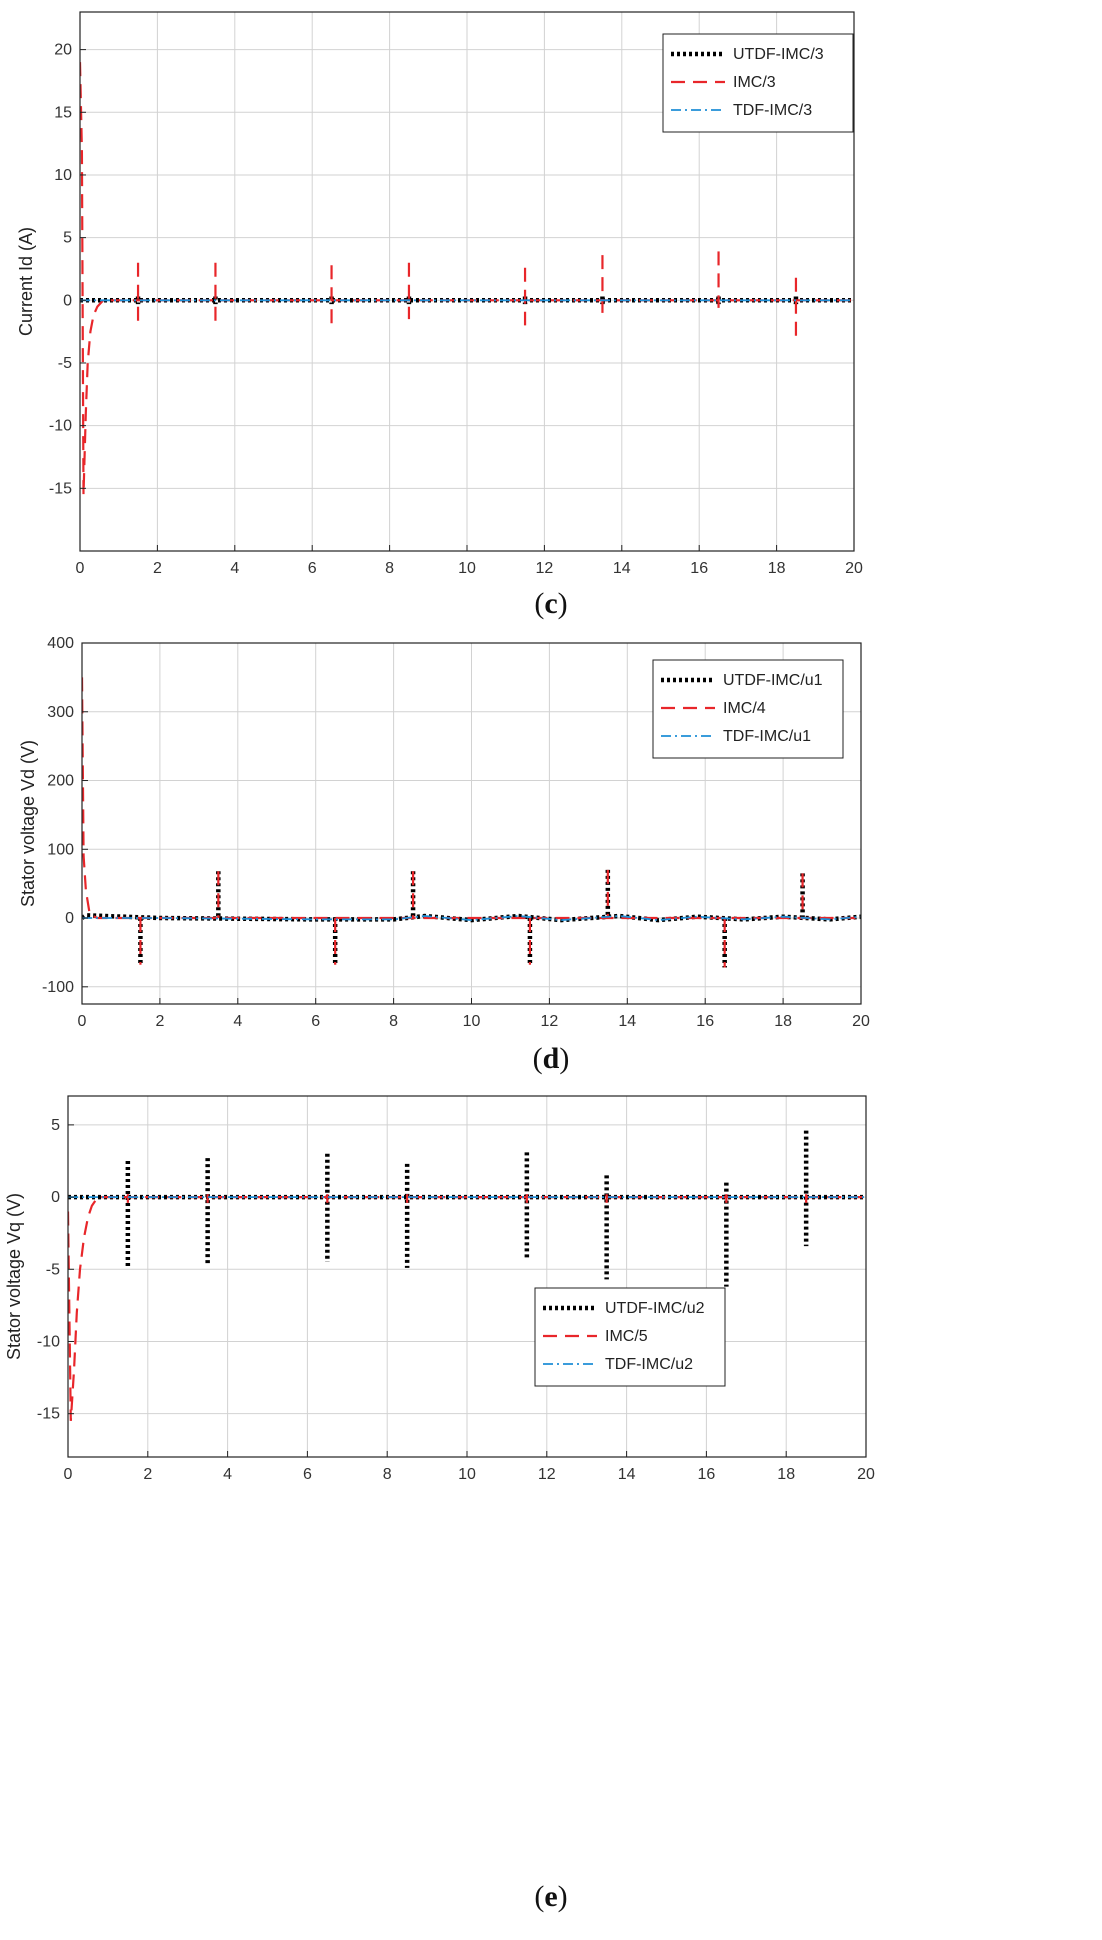  What do you see at coordinates (772, 110) in the screenshot?
I see `legend-label: TDF-IMC/3` at bounding box center [772, 110].